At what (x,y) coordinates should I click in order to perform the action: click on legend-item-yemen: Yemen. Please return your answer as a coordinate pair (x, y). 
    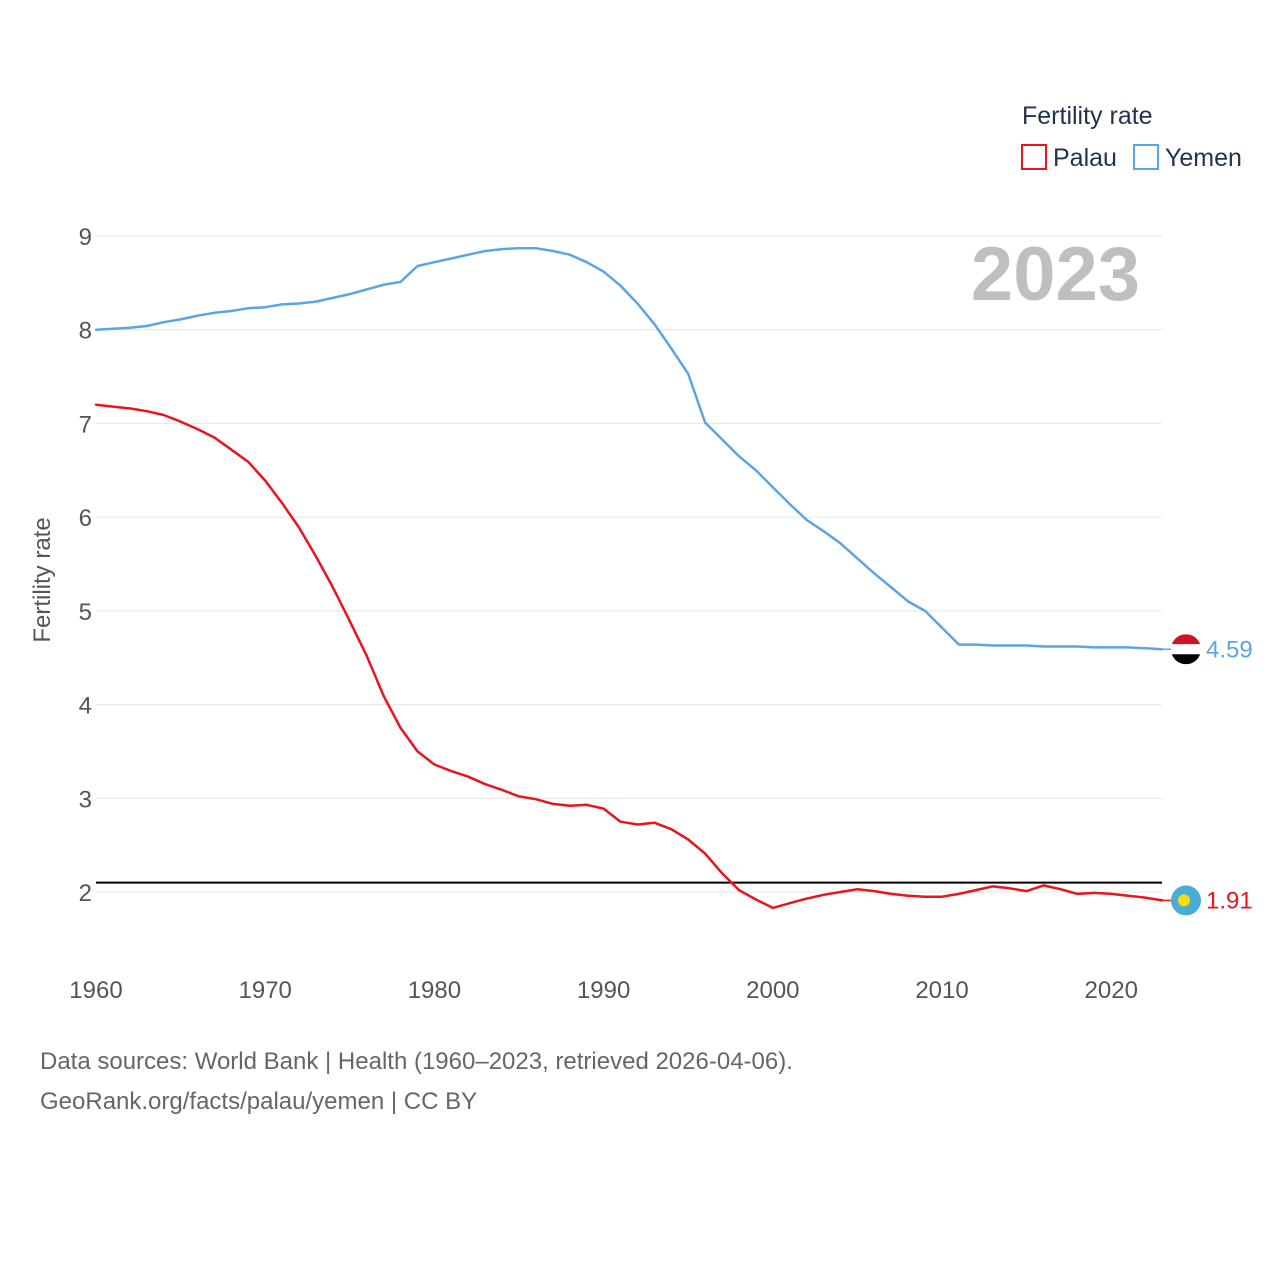
    Looking at the image, I should click on (1187, 158).